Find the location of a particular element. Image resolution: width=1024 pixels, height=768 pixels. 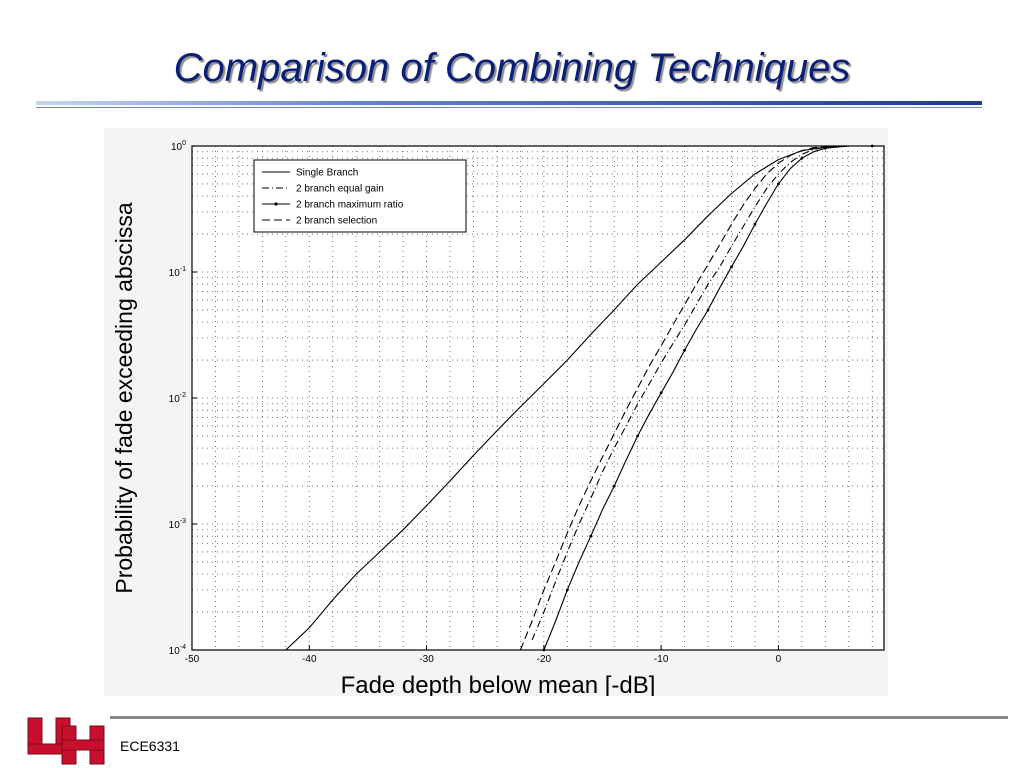

footer-divider is located at coordinates (559, 717).